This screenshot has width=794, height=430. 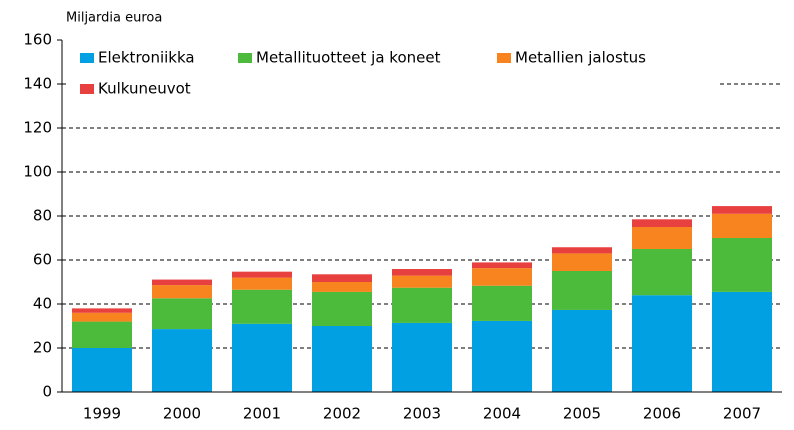 I want to click on x-tick-label: 2003, so click(x=422, y=414).